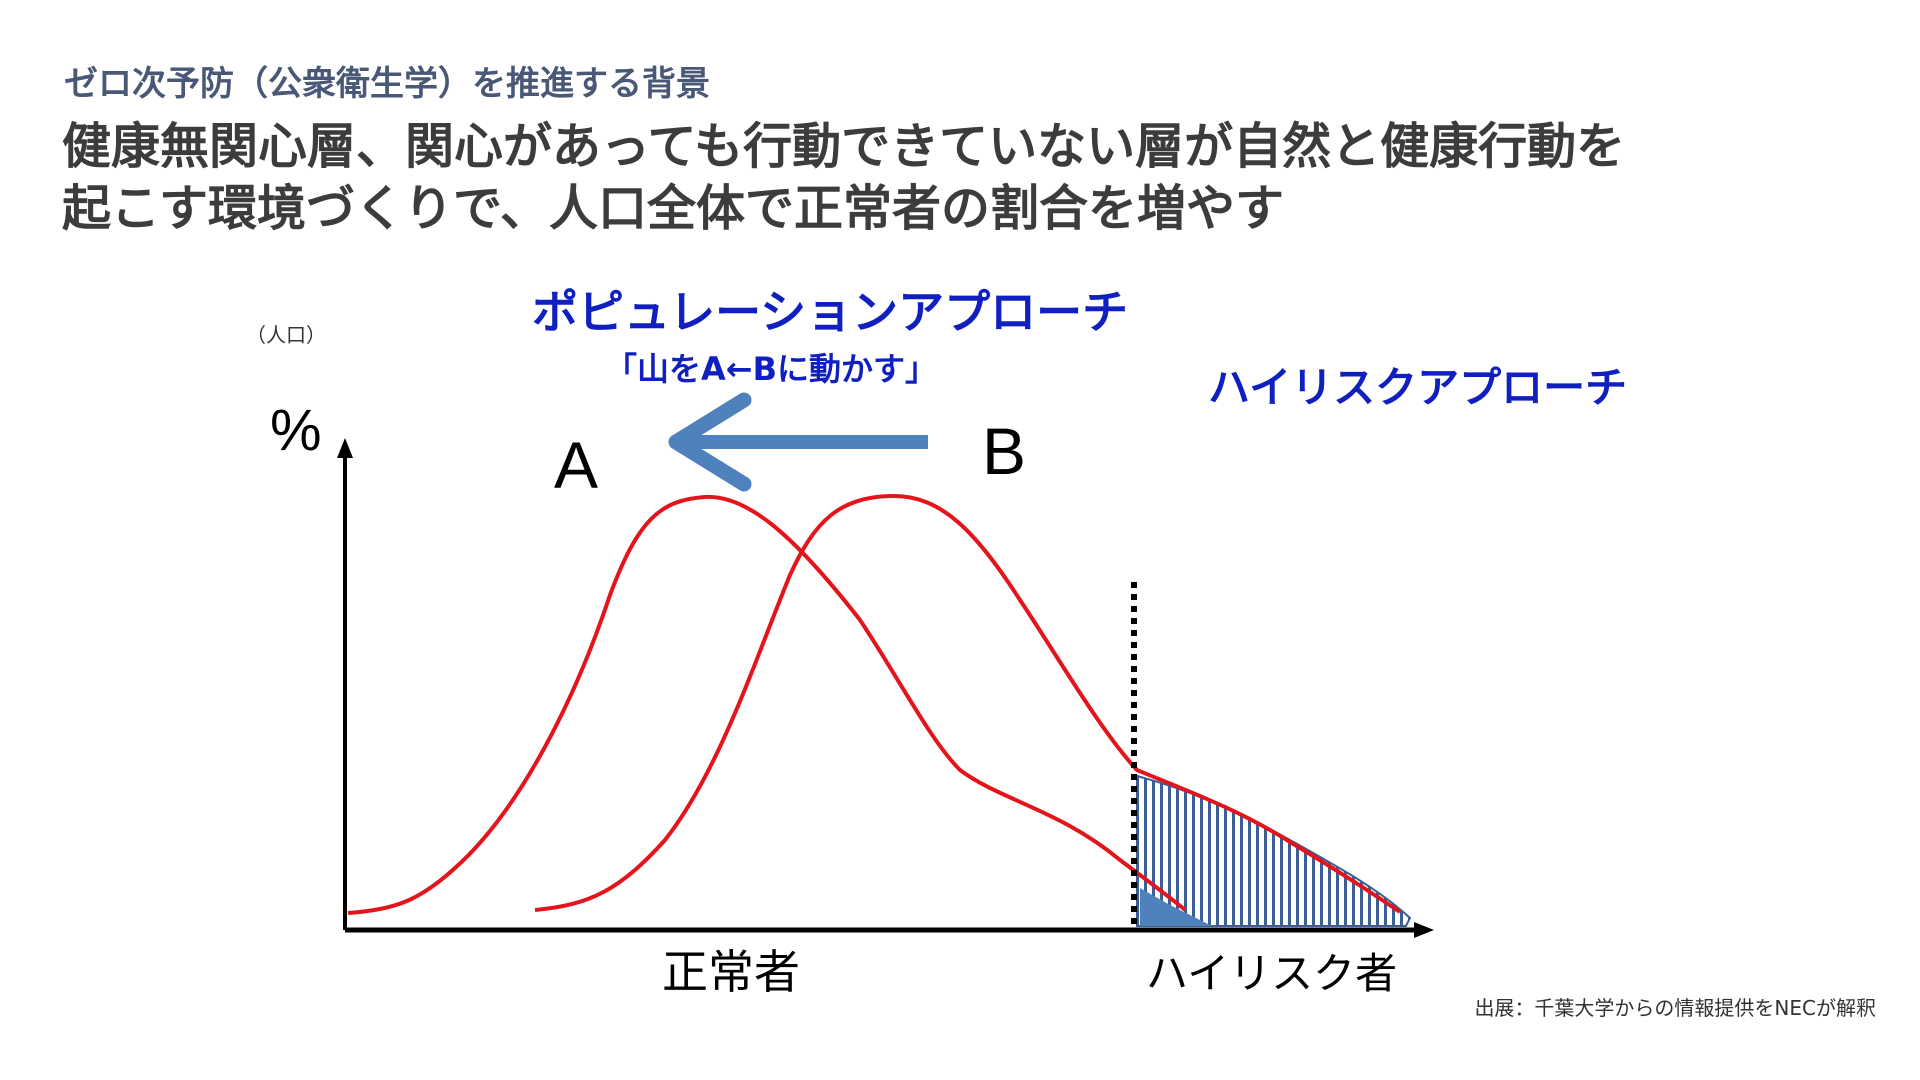  What do you see at coordinates (798, 442) in the screenshot?
I see `shift-arrow-icon` at bounding box center [798, 442].